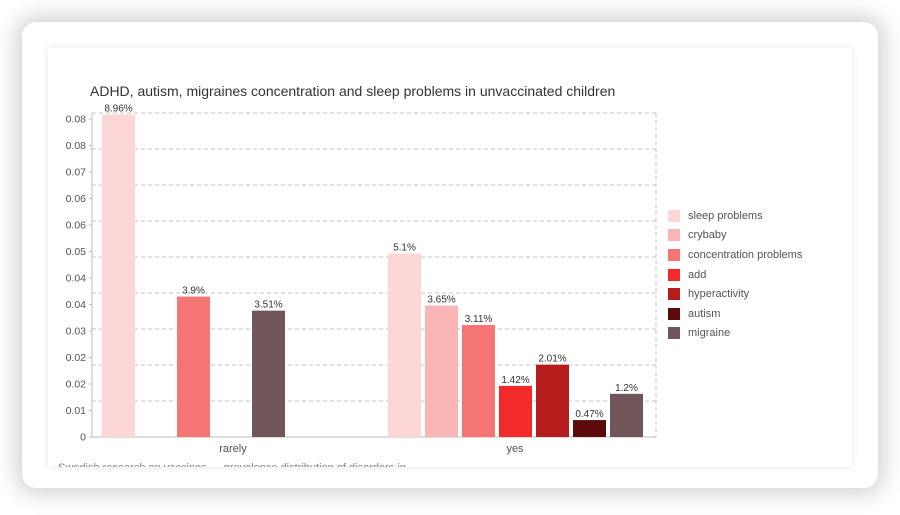  Describe the element at coordinates (589, 414) in the screenshot. I see `data-label: 0.47%` at that location.